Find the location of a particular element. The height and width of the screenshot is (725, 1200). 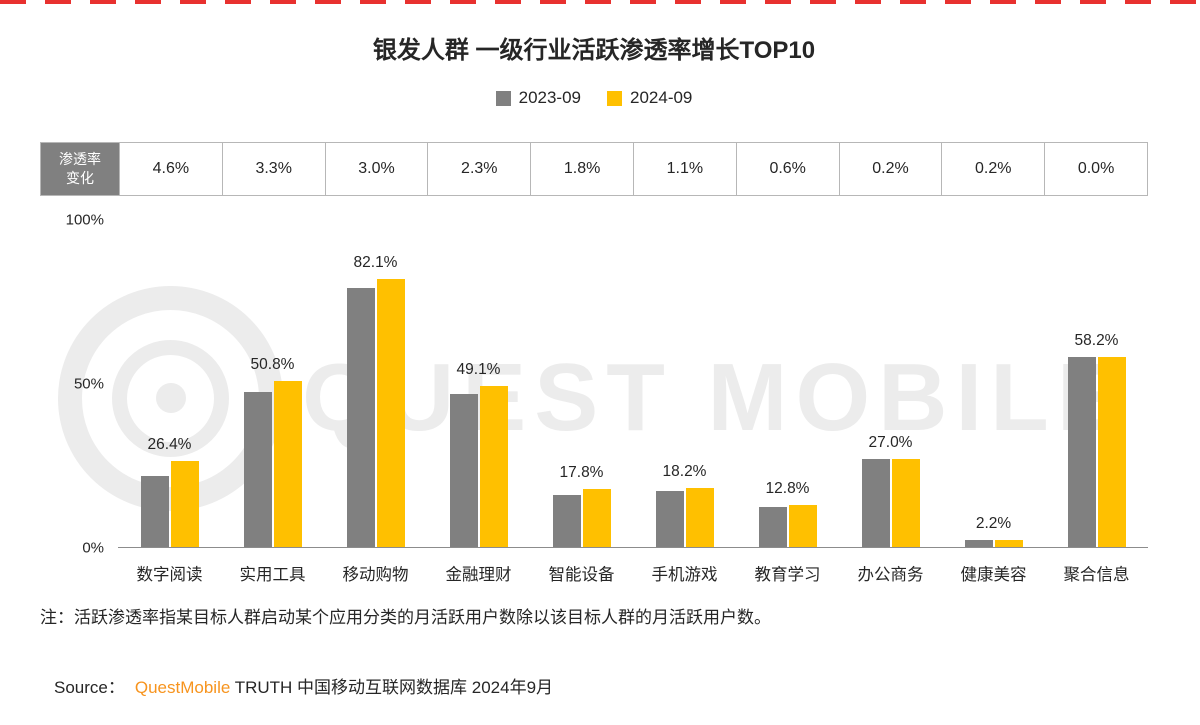

legend-label-2023: 2023-09 is located at coordinates (549, 97).